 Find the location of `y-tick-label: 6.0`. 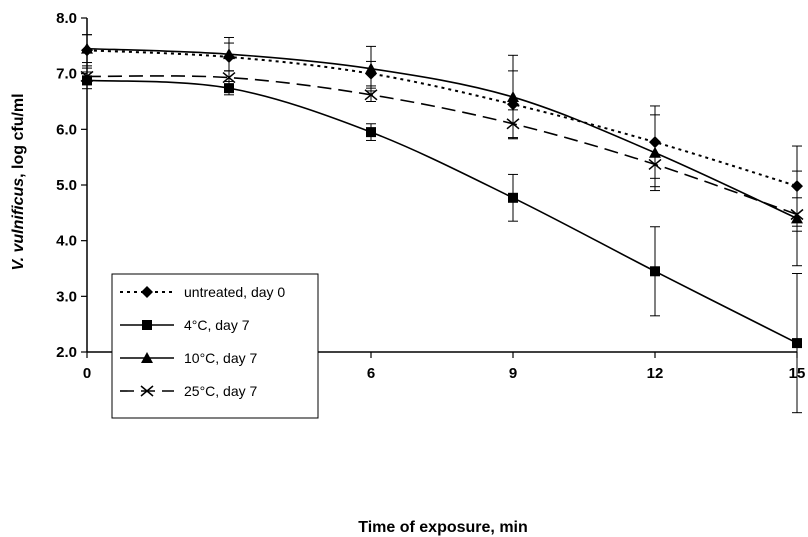

y-tick-label: 6.0 is located at coordinates (66, 129).